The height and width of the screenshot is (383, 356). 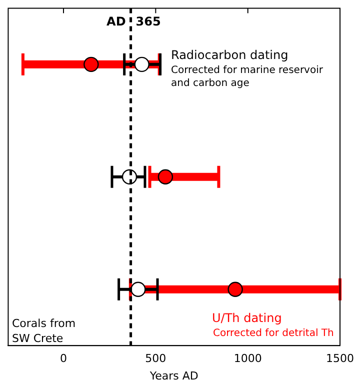 What do you see at coordinates (248, 359) in the screenshot?
I see `x-tick-label: 1000` at bounding box center [248, 359].